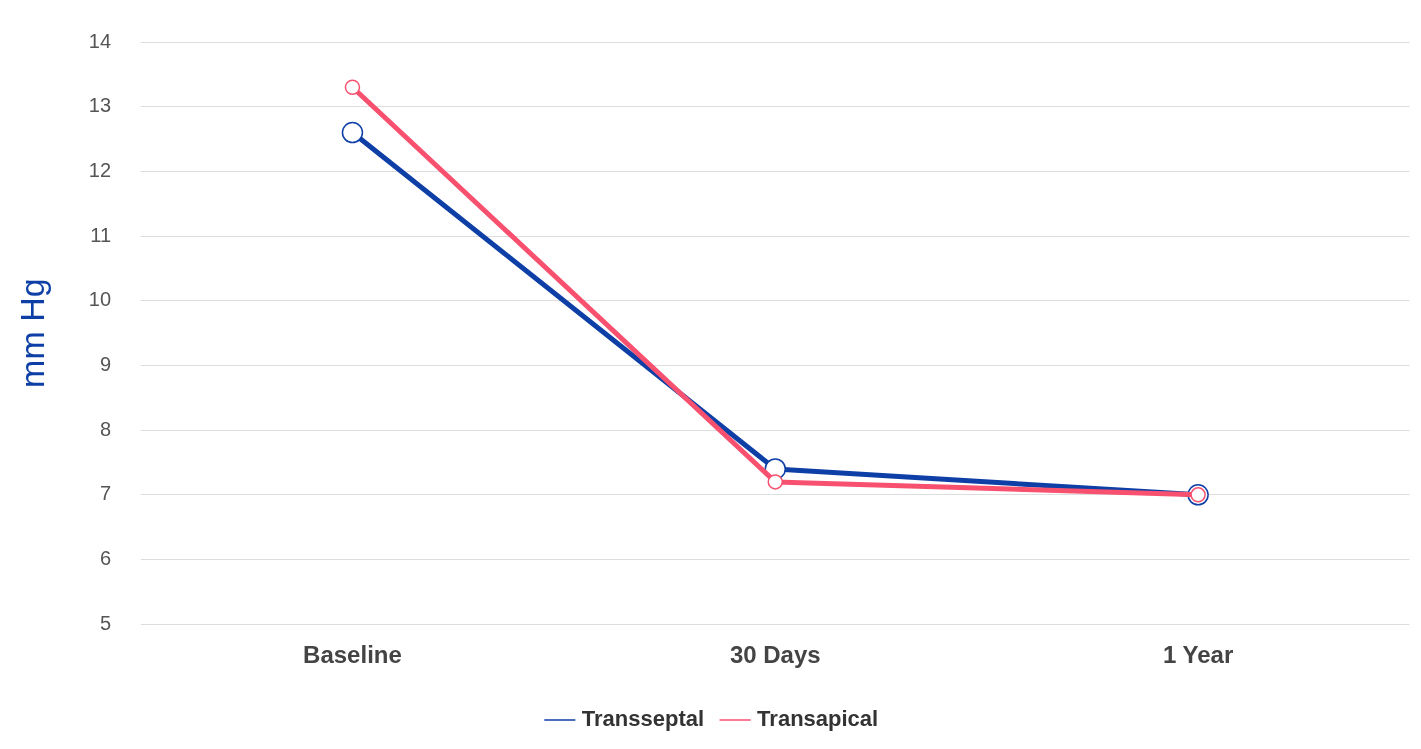  What do you see at coordinates (100, 40) in the screenshot?
I see `y-tick-label: 14` at bounding box center [100, 40].